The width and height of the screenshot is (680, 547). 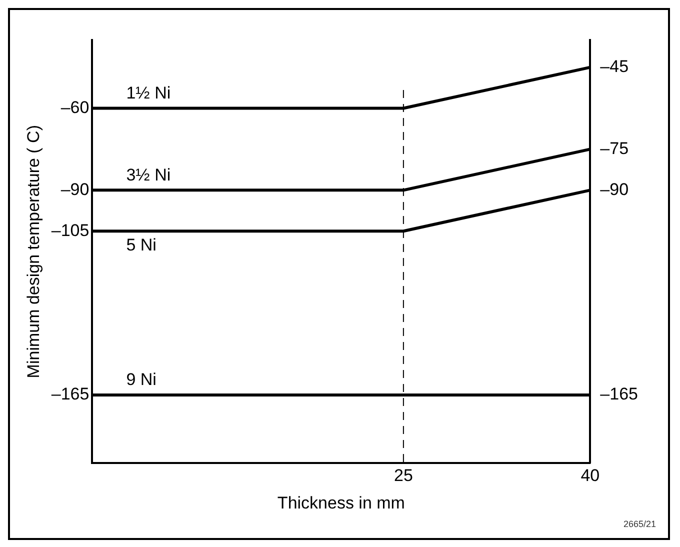 I want to click on y-tick-label: –60, so click(x=75, y=107).